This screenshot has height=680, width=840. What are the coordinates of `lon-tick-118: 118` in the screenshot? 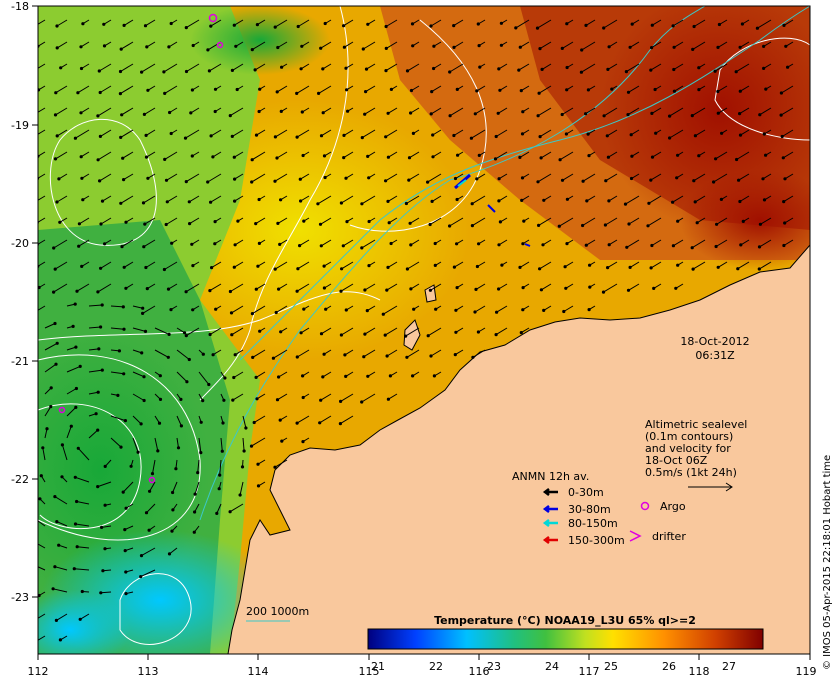 It's located at (699, 671).